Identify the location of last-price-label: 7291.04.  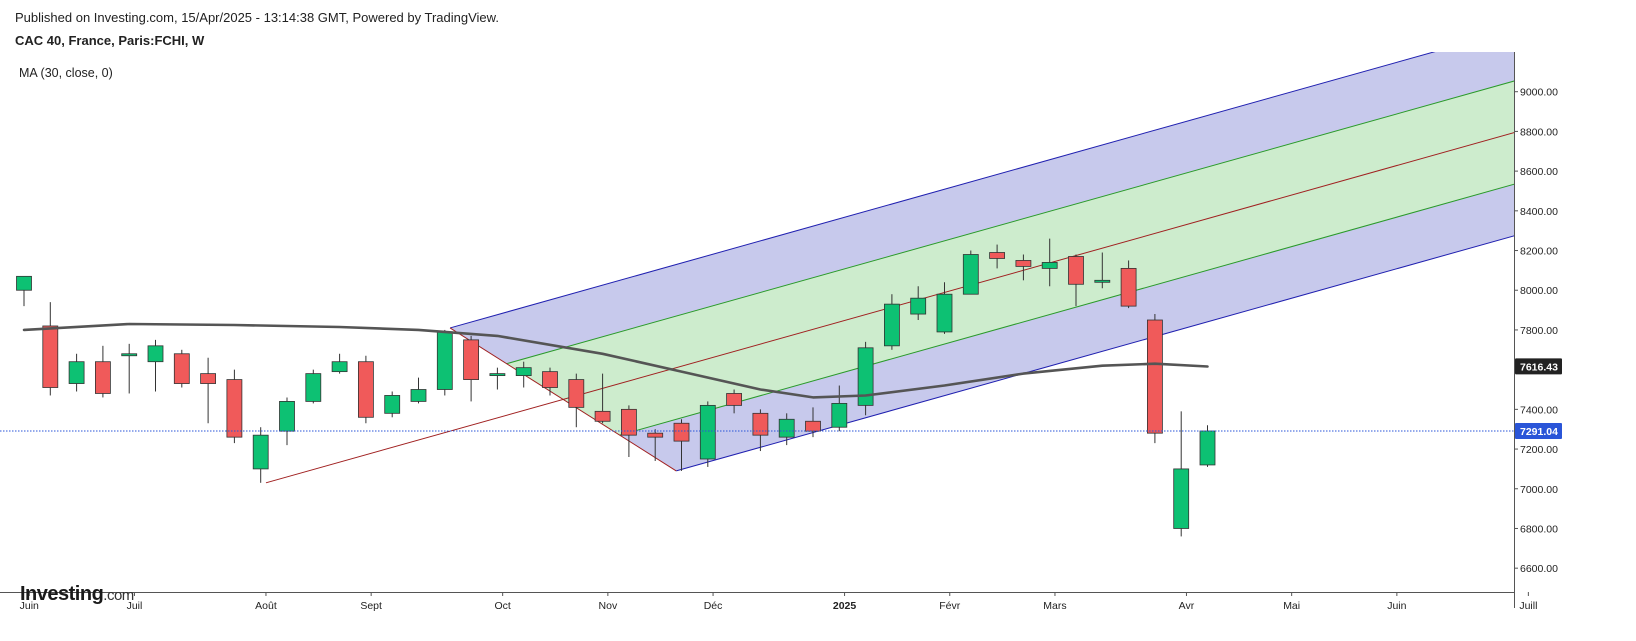
(1538, 430).